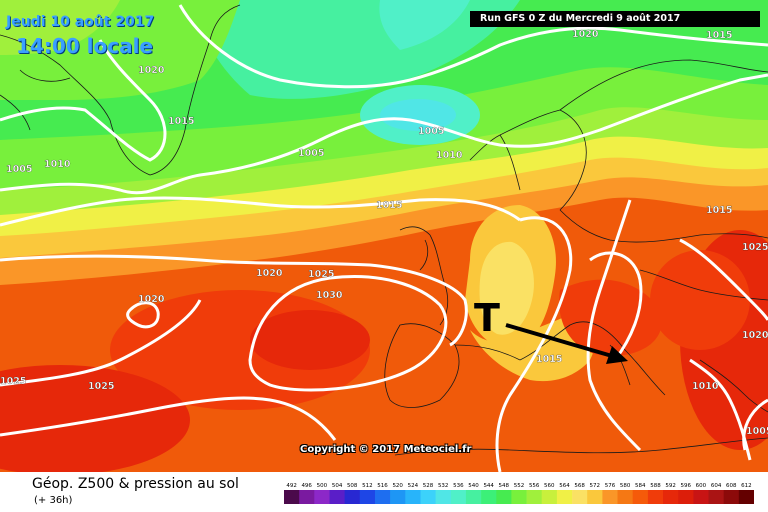  Describe the element at coordinates (291, 486) in the screenshot. I see `scale-tick-label: 492` at that location.